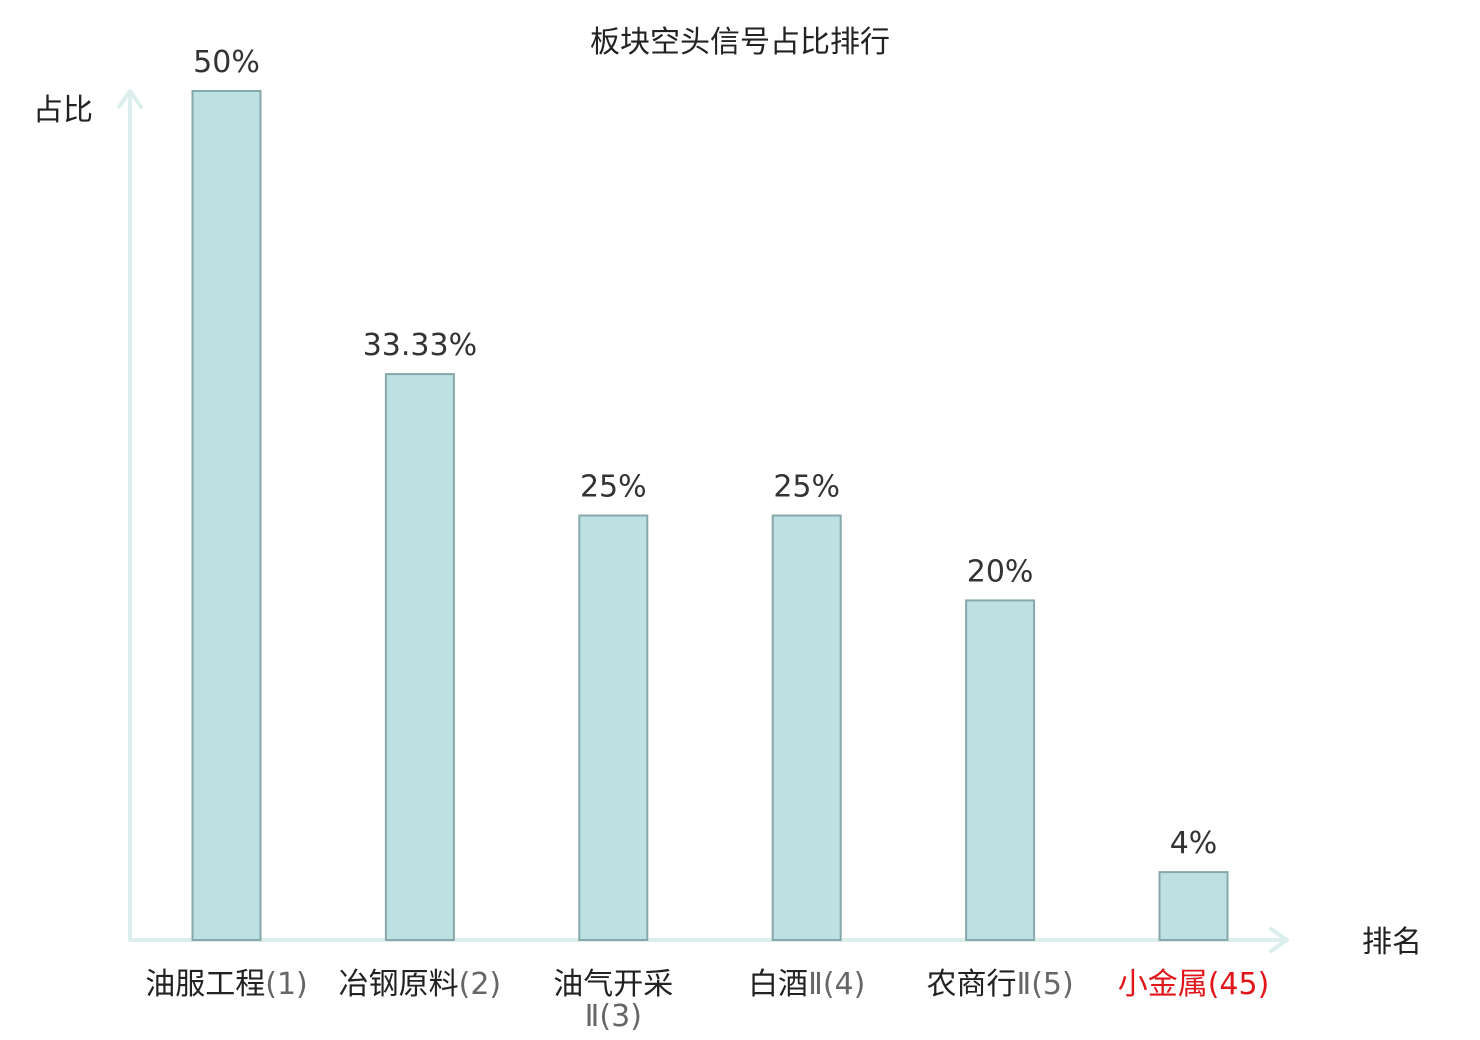 The height and width of the screenshot is (1040, 1480). Describe the element at coordinates (420, 345) in the screenshot. I see `bar-value-label: 33.33%` at that location.